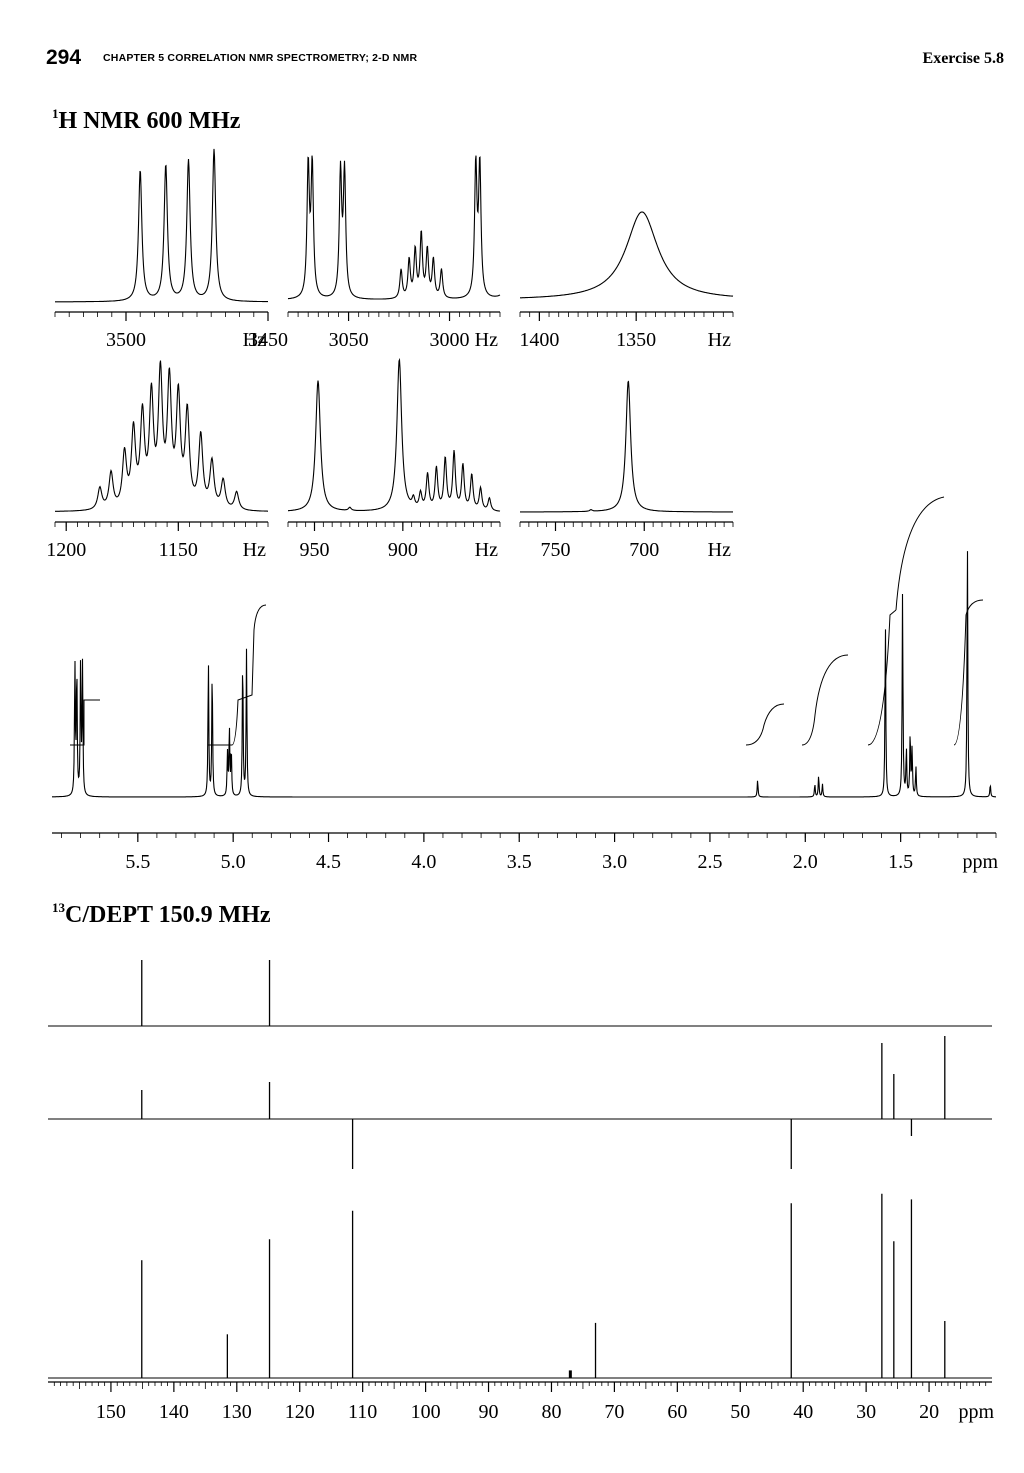 The height and width of the screenshot is (1473, 1024). Describe the element at coordinates (614, 1412) in the screenshot. I see `c13-axis-tick-label: 70` at that location.